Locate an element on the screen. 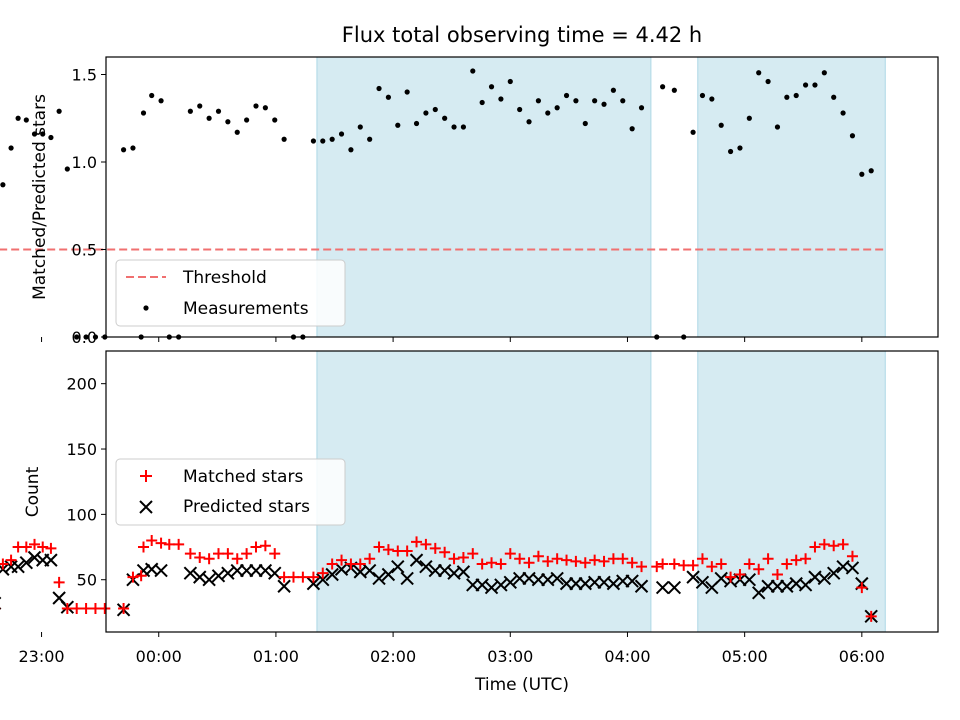 This screenshot has width=960, height=720. bottom-legend-box is located at coordinates (230, 492).